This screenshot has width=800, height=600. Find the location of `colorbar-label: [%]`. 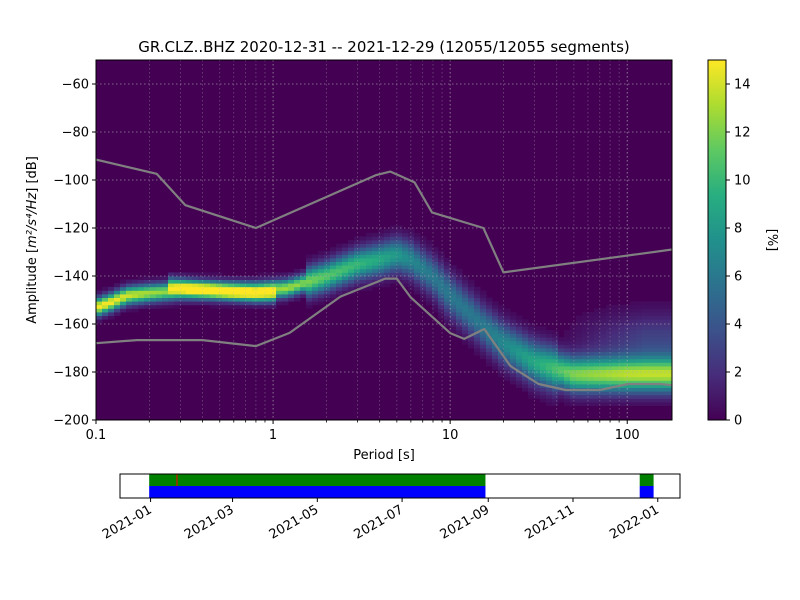

colorbar-label: [%] is located at coordinates (771, 240).